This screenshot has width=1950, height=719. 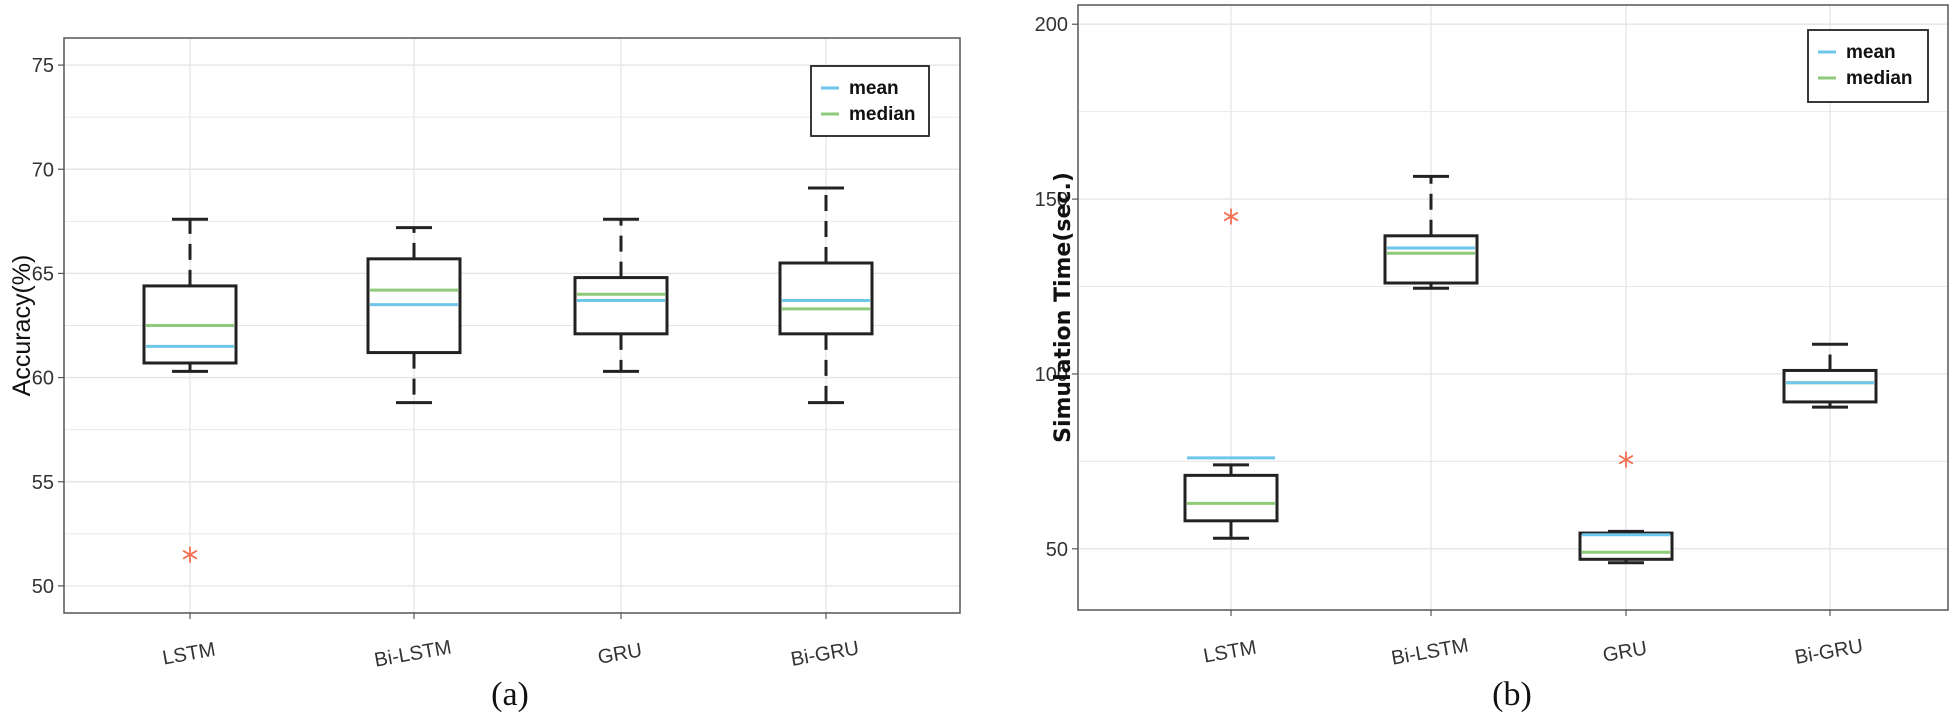 What do you see at coordinates (1512, 694) in the screenshot?
I see `figure-caption-b: (b)` at bounding box center [1512, 694].